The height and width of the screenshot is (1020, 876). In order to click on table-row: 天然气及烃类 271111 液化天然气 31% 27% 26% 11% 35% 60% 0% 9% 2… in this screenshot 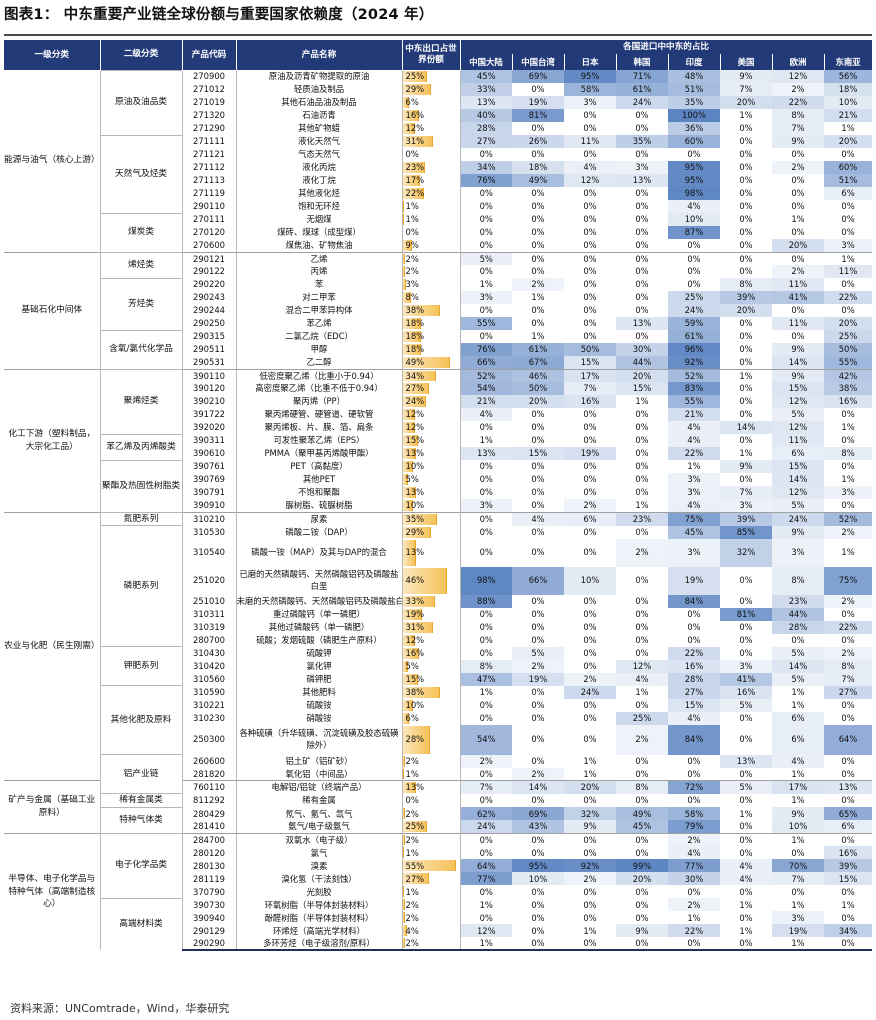, I will do `click(438, 173)`.